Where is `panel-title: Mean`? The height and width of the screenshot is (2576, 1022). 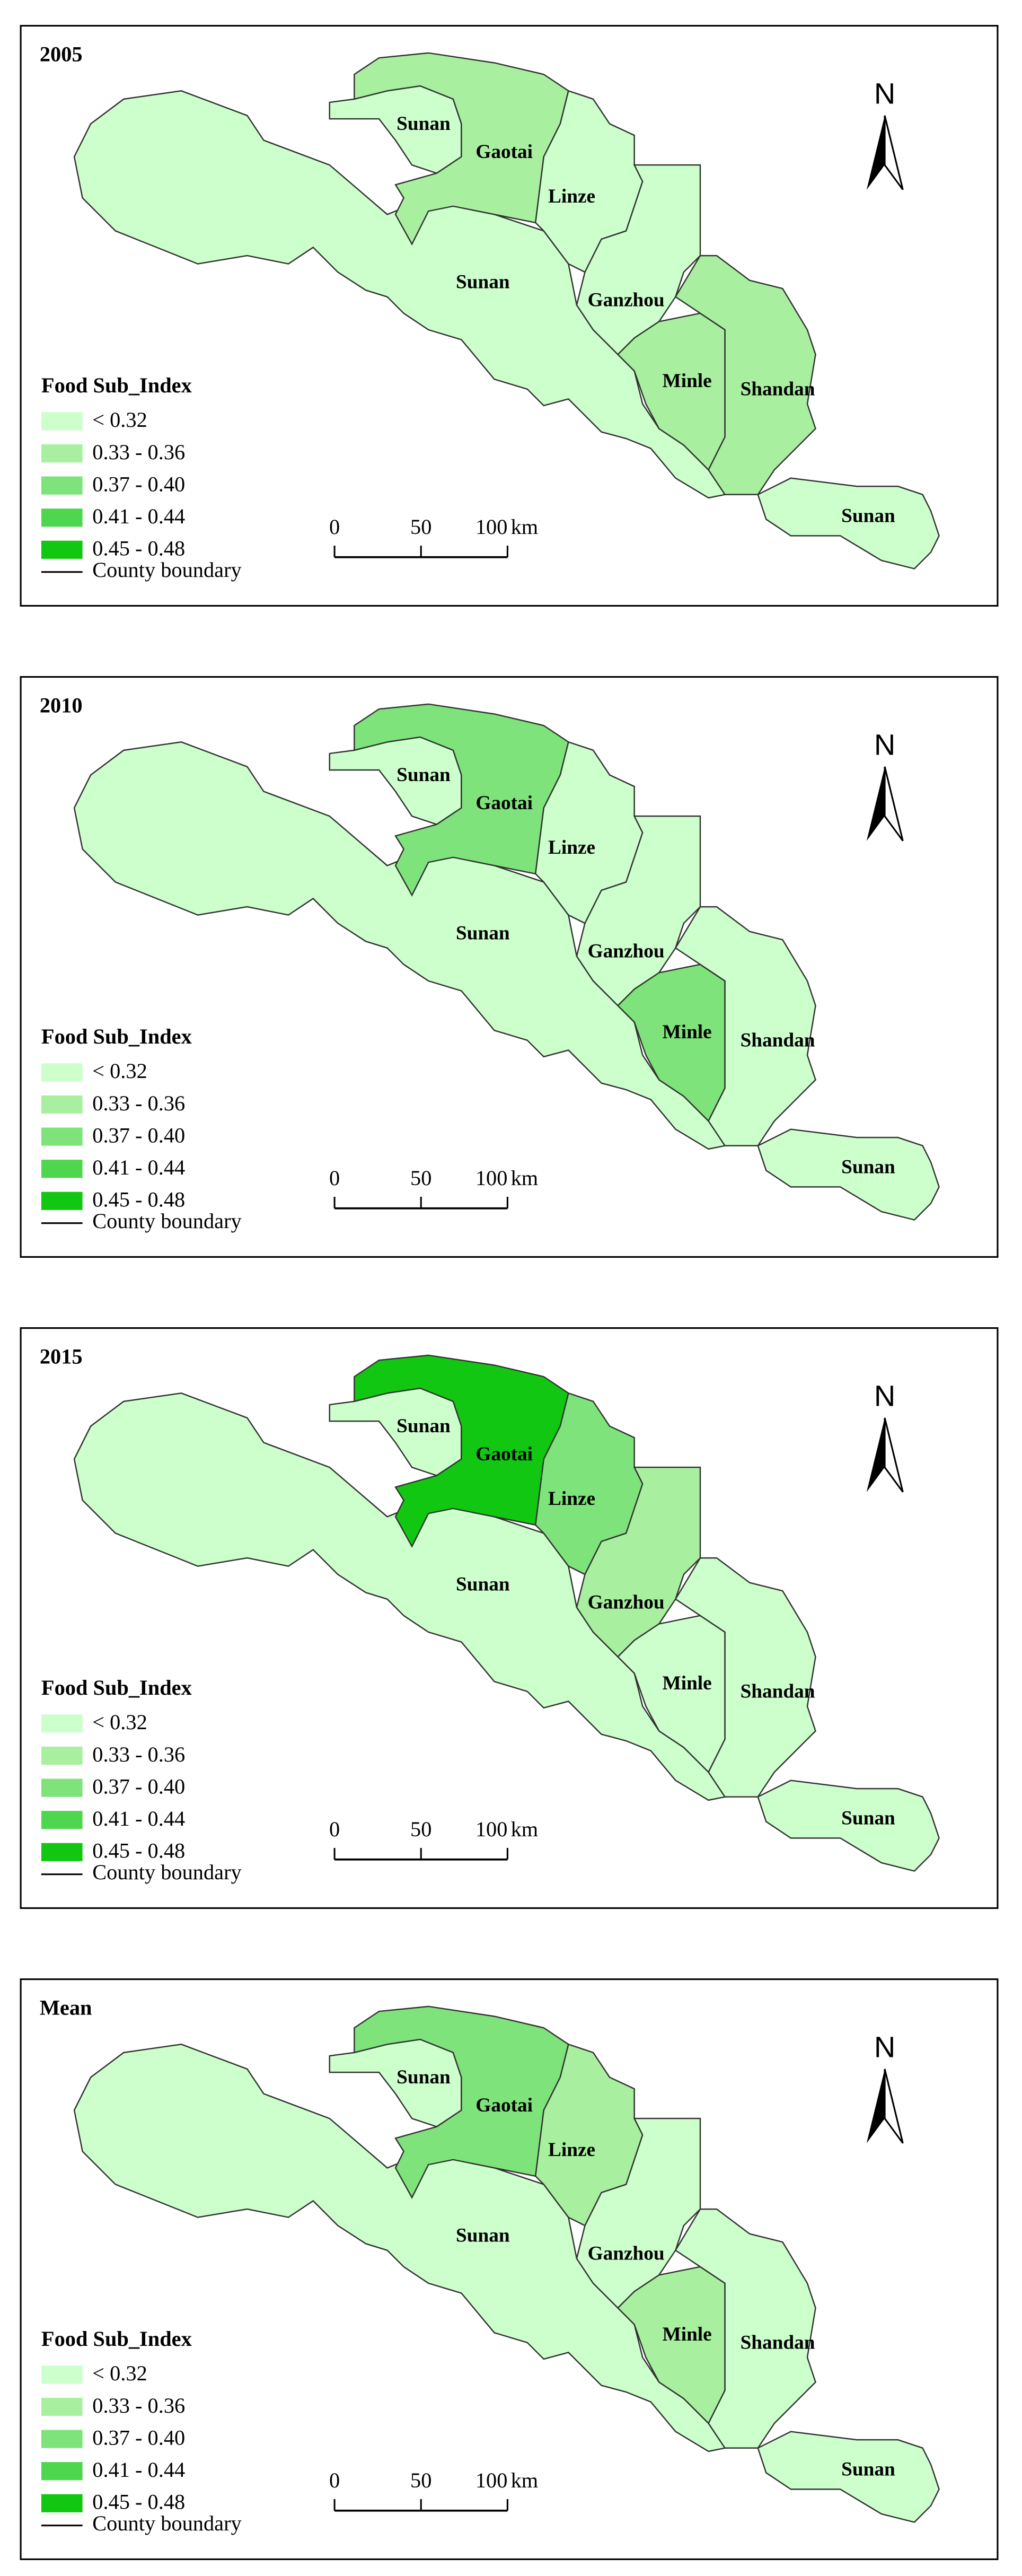
panel-title: Mean is located at coordinates (66, 2007).